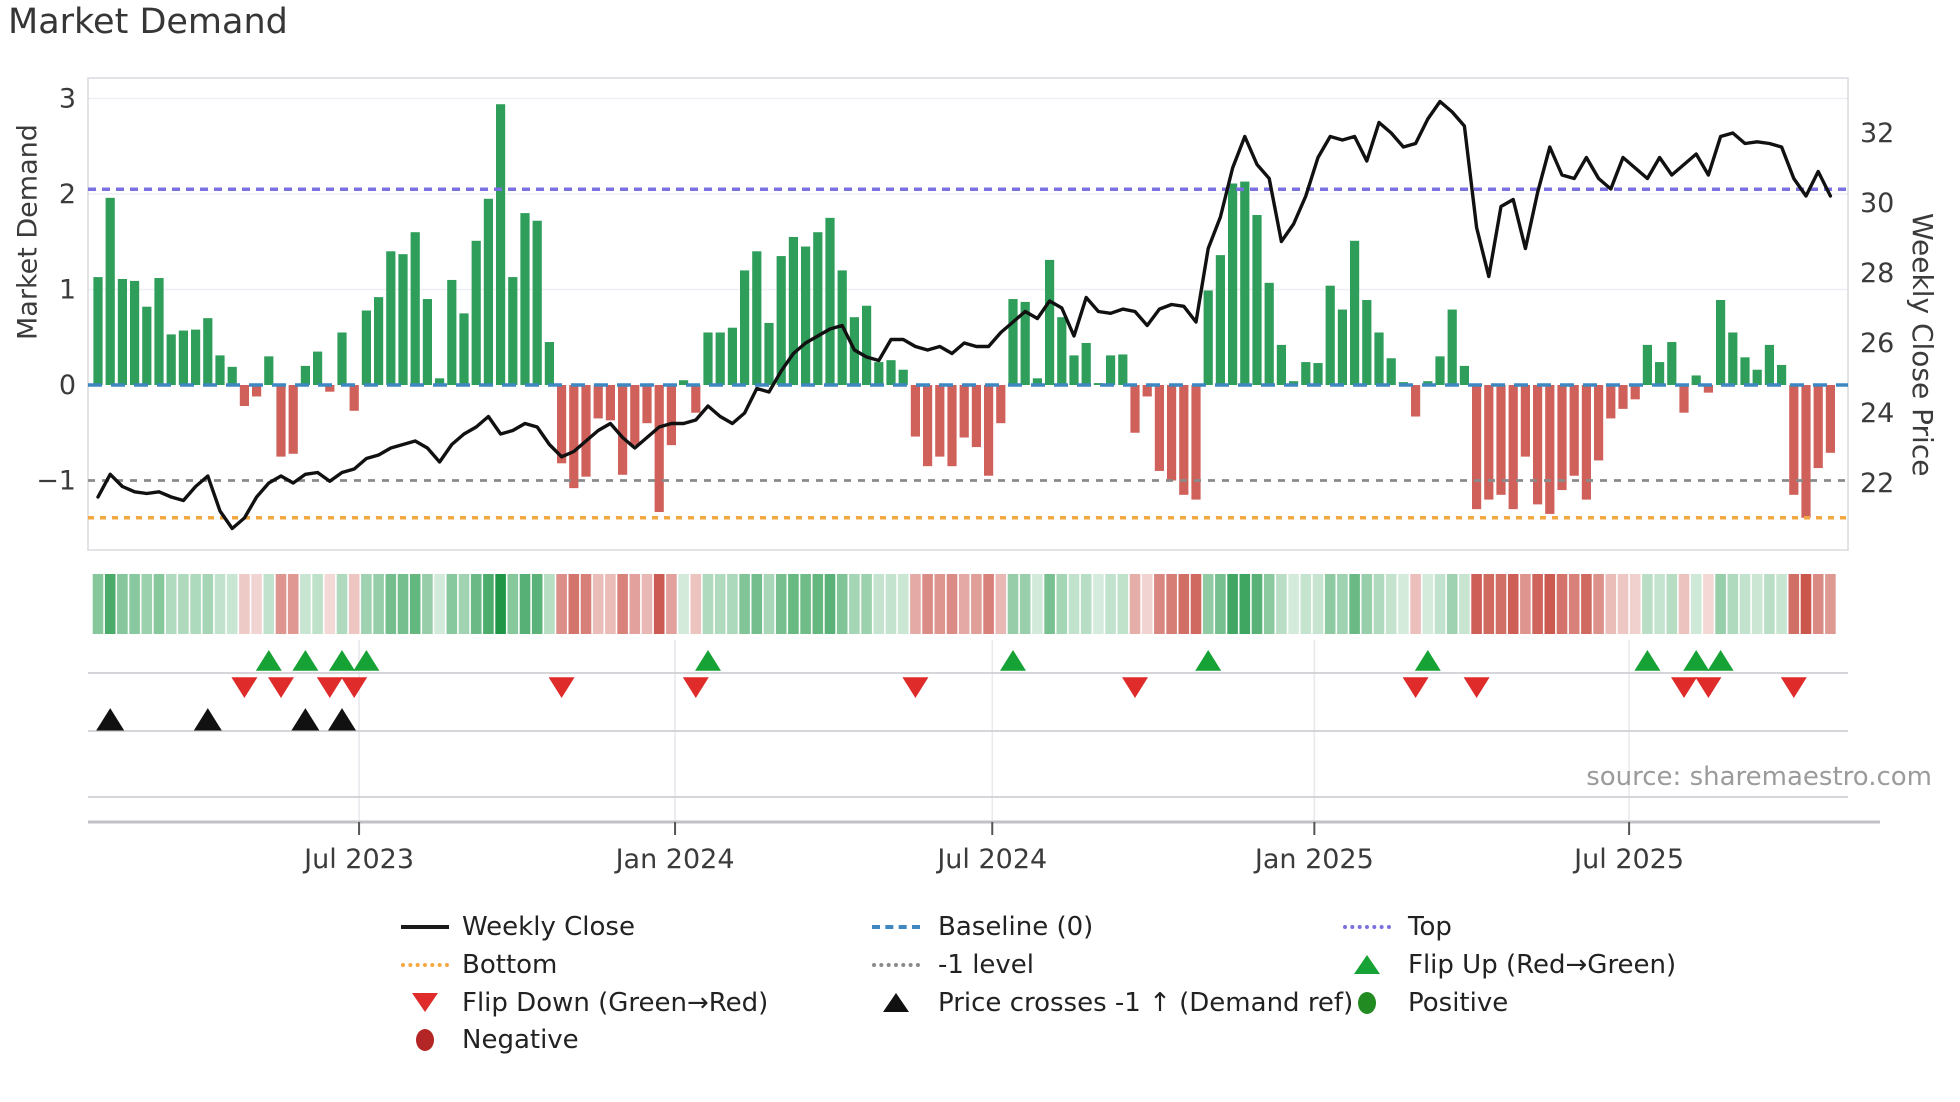 The height and width of the screenshot is (1102, 1960). What do you see at coordinates (425, 927) in the screenshot?
I see `line-line-swatch` at bounding box center [425, 927].